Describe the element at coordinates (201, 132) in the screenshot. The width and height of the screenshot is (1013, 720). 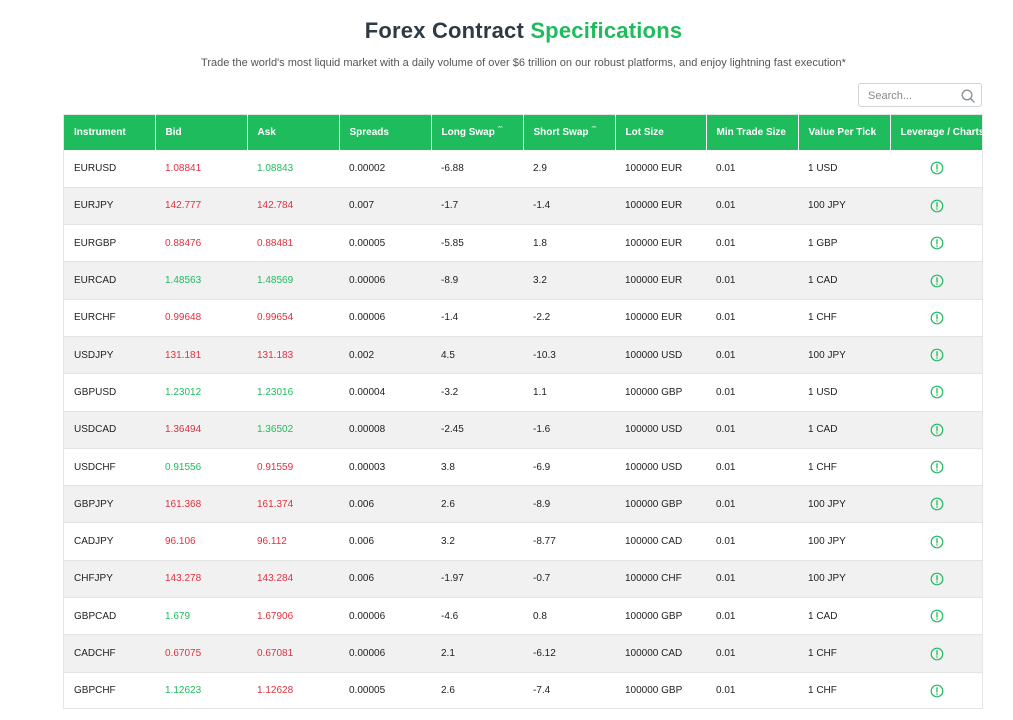
I see `column-header-bid: Bid` at that location.